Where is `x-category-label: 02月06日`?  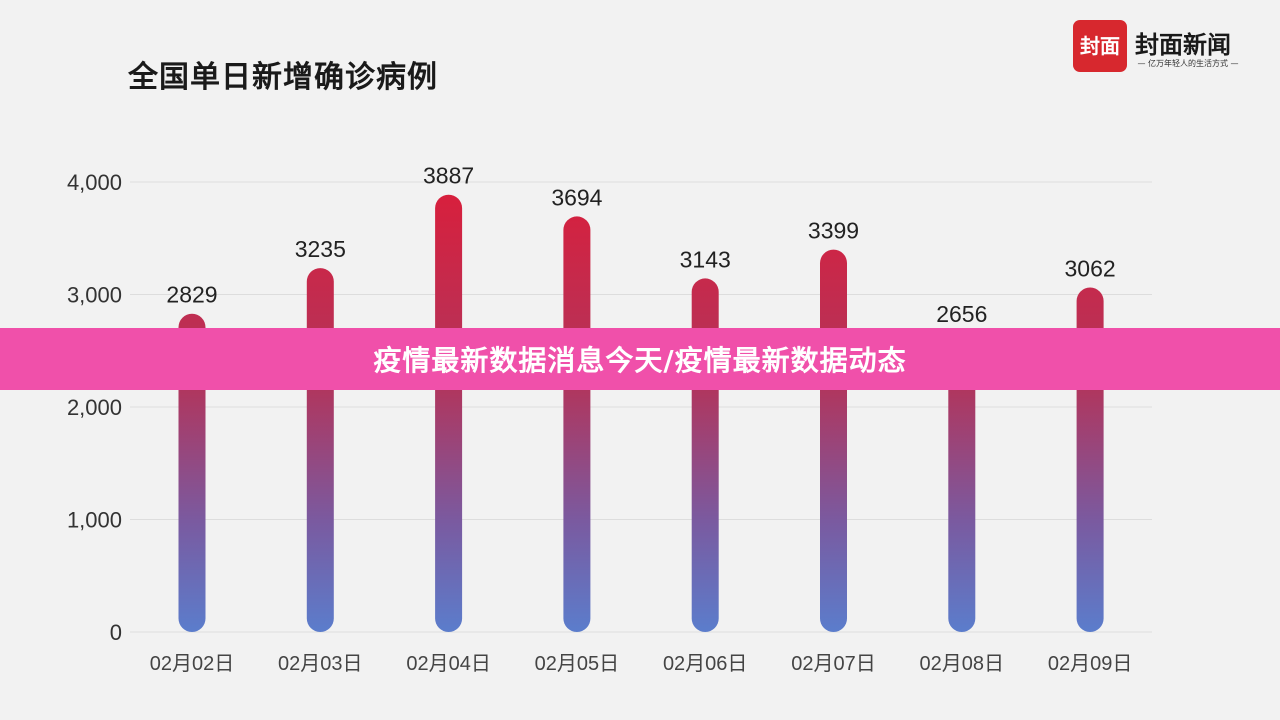 x-category-label: 02月06日 is located at coordinates (705, 664).